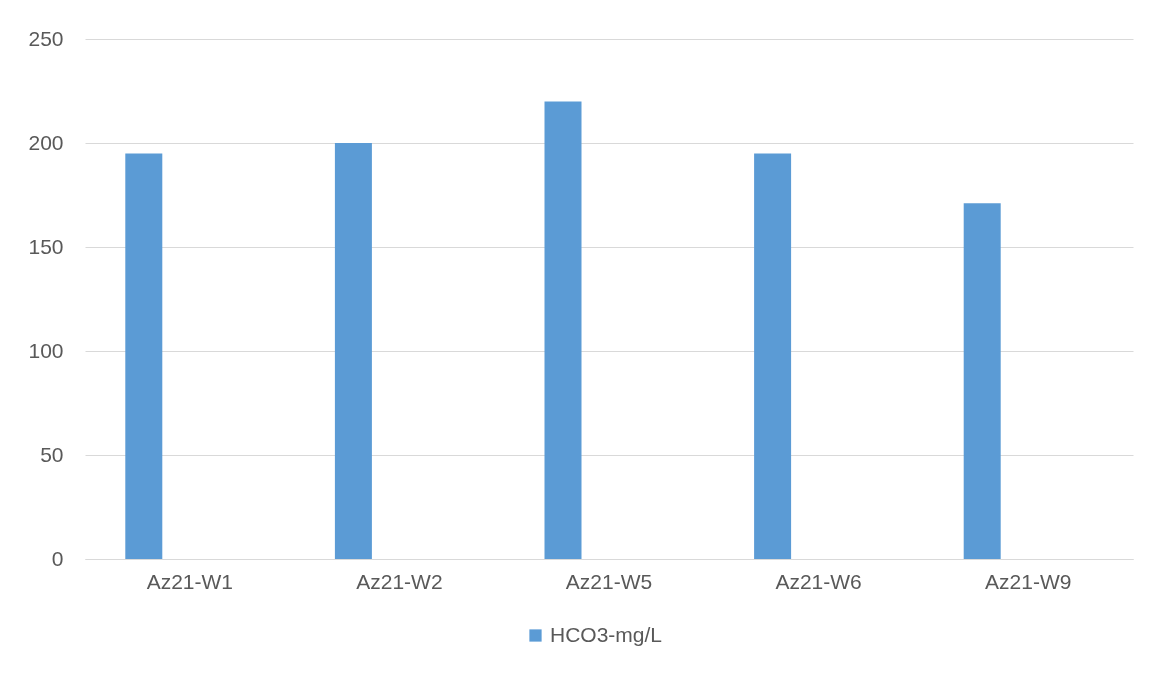 Image resolution: width=1154 pixels, height=677 pixels. I want to click on y-tick-label: 100, so click(46, 350).